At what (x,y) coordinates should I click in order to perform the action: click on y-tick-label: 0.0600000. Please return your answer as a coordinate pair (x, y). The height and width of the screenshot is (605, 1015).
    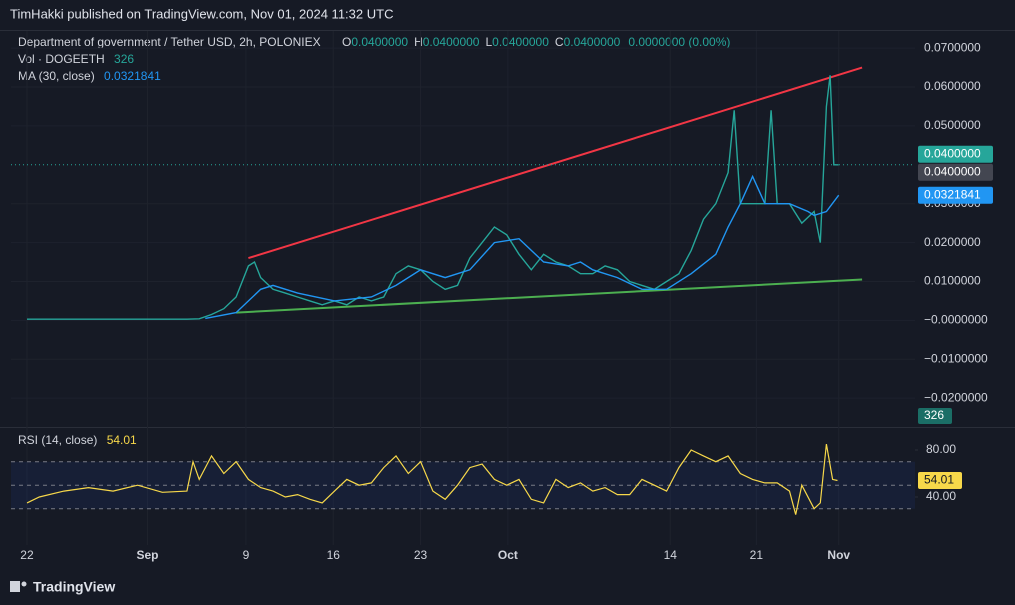
    Looking at the image, I should click on (952, 86).